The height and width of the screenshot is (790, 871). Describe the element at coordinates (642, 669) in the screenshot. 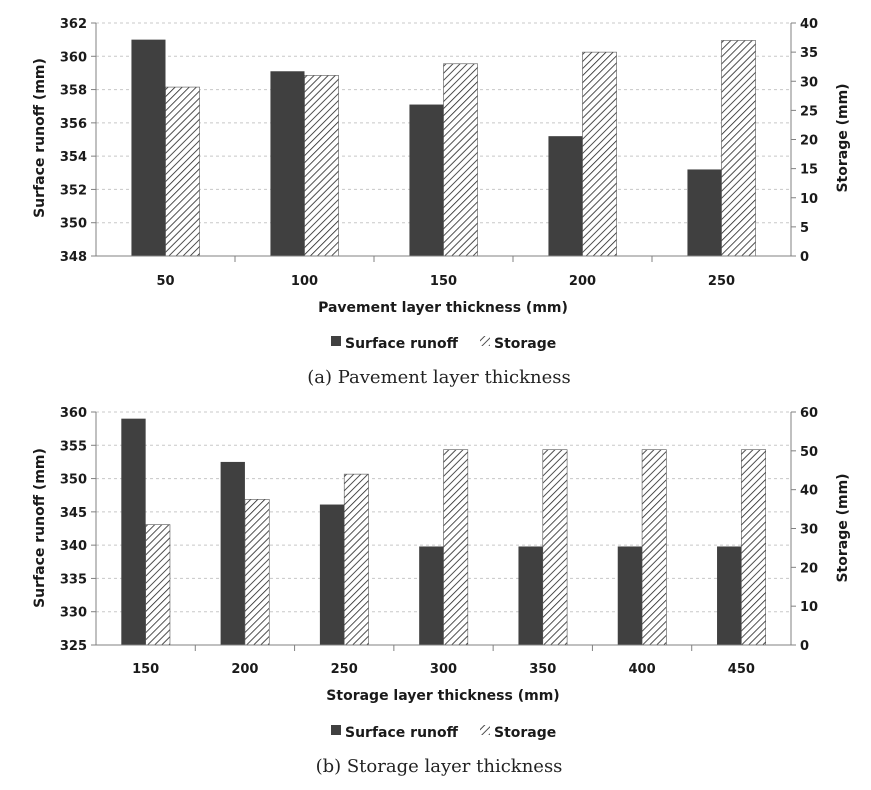

I see `x-tick-label: 400` at that location.